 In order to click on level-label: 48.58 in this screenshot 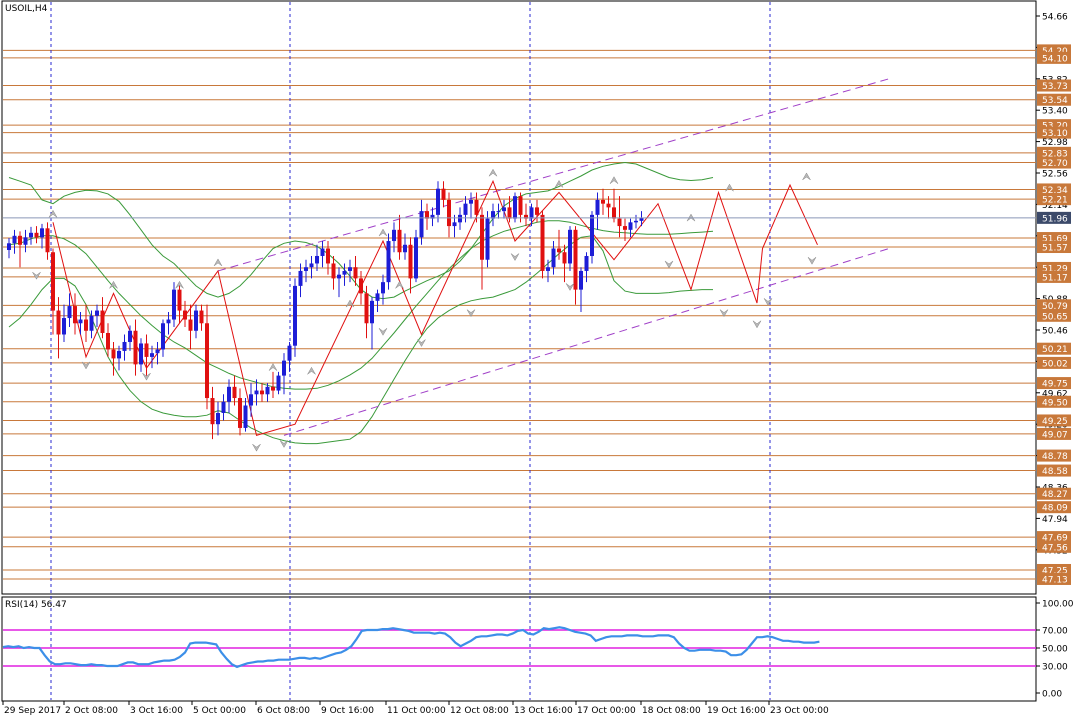, I will do `click(1055, 472)`.